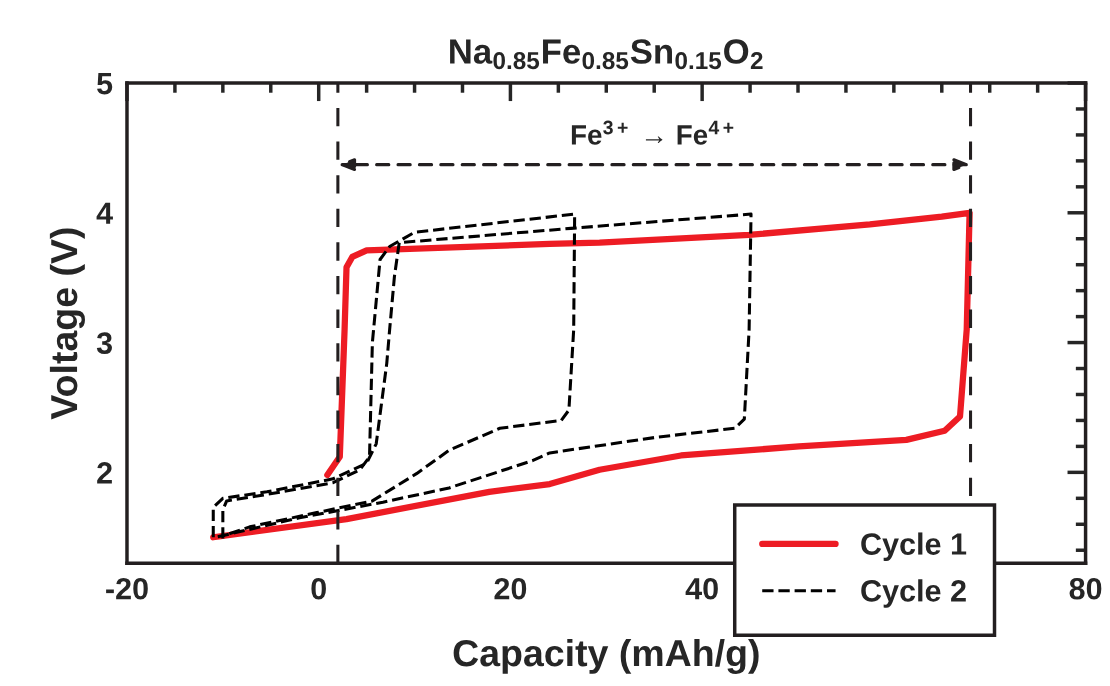  Describe the element at coordinates (606, 54) in the screenshot. I see `chart-title: Na$_{0.85}$Fe$_{0.85}$Sn$_{0.15}$O$_{2}$` at that location.